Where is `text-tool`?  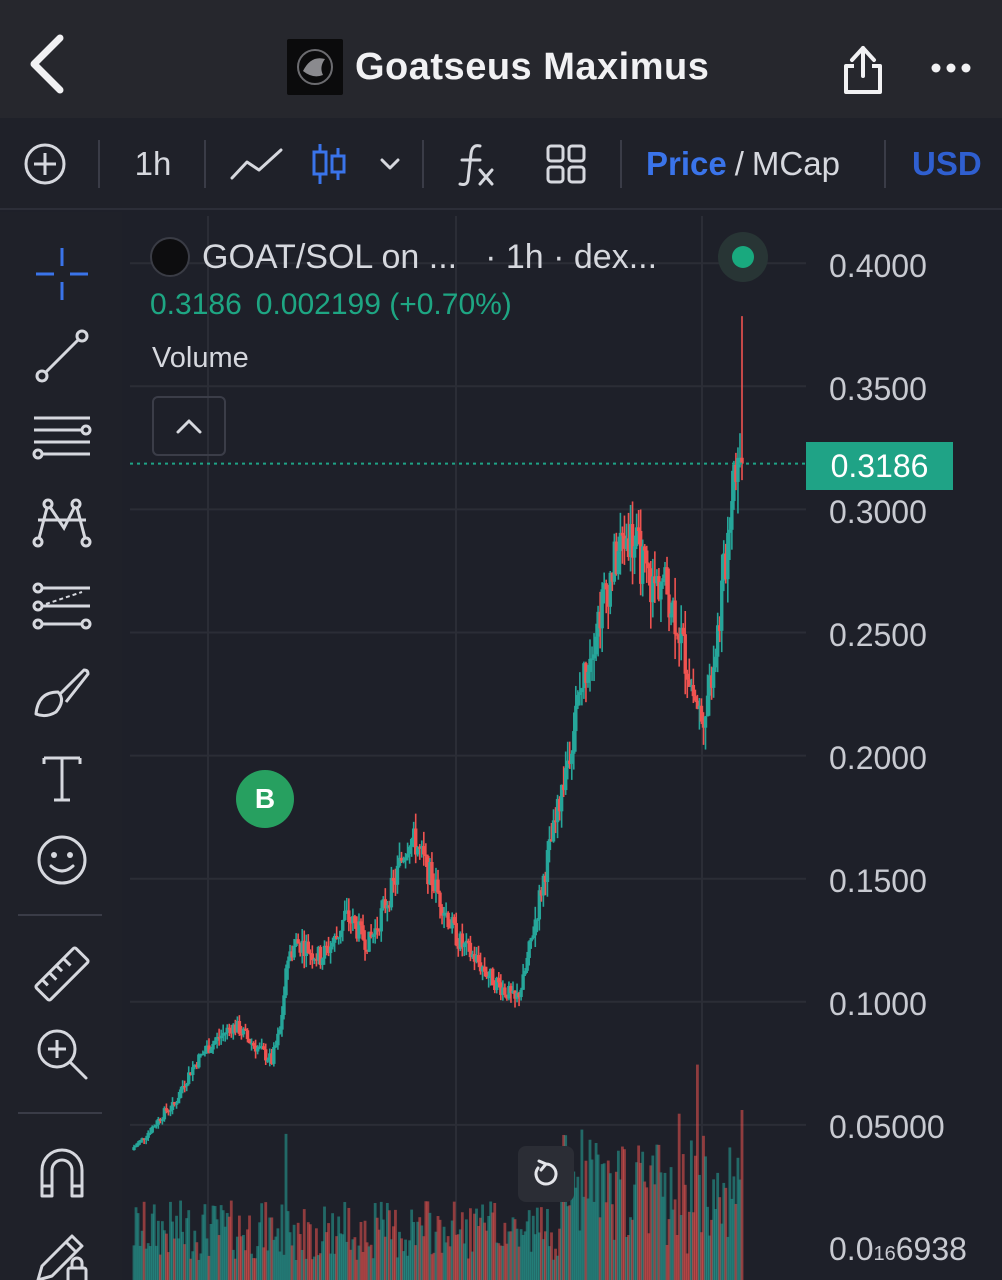
text-tool is located at coordinates (62, 778).